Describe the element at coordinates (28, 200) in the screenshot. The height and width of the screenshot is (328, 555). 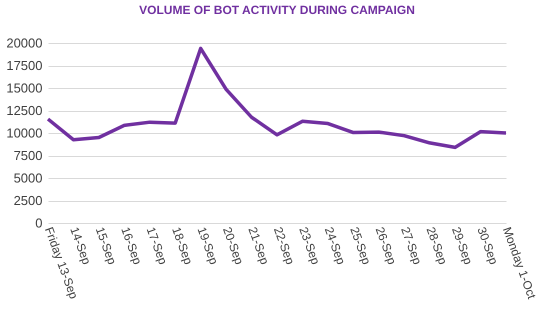
I see `y-tick-label: 2500` at that location.